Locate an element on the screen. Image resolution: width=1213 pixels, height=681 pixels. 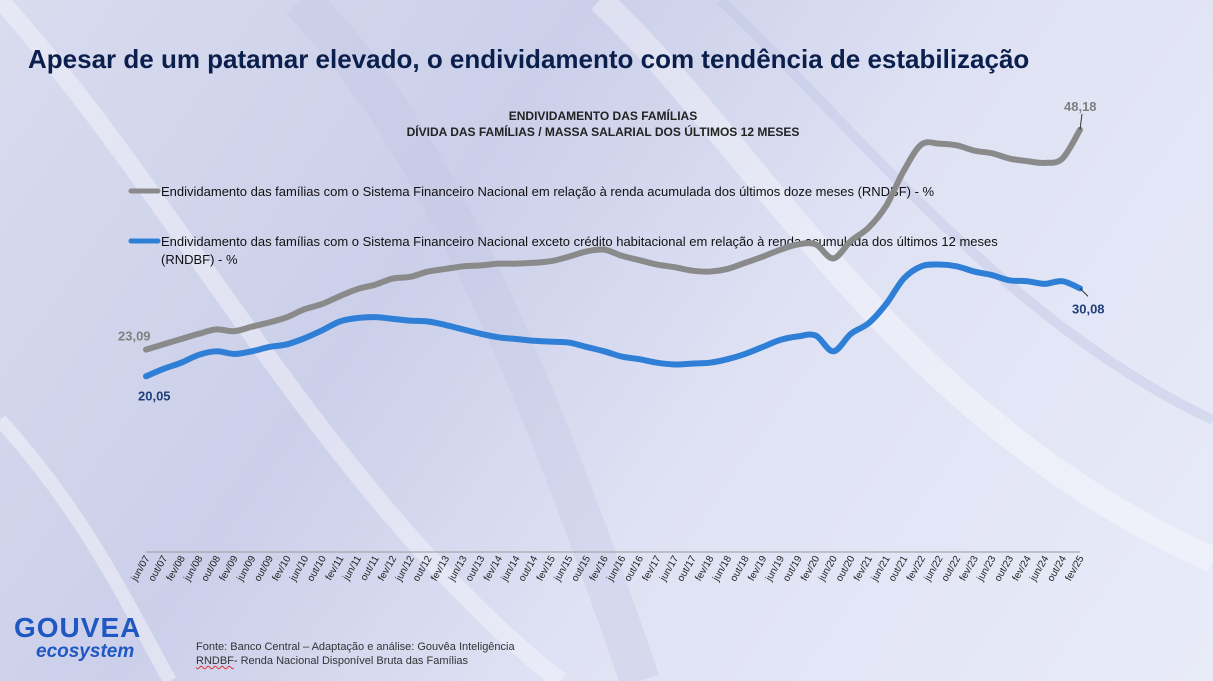
data-label-blue-end: 30,08 is located at coordinates (1088, 308).